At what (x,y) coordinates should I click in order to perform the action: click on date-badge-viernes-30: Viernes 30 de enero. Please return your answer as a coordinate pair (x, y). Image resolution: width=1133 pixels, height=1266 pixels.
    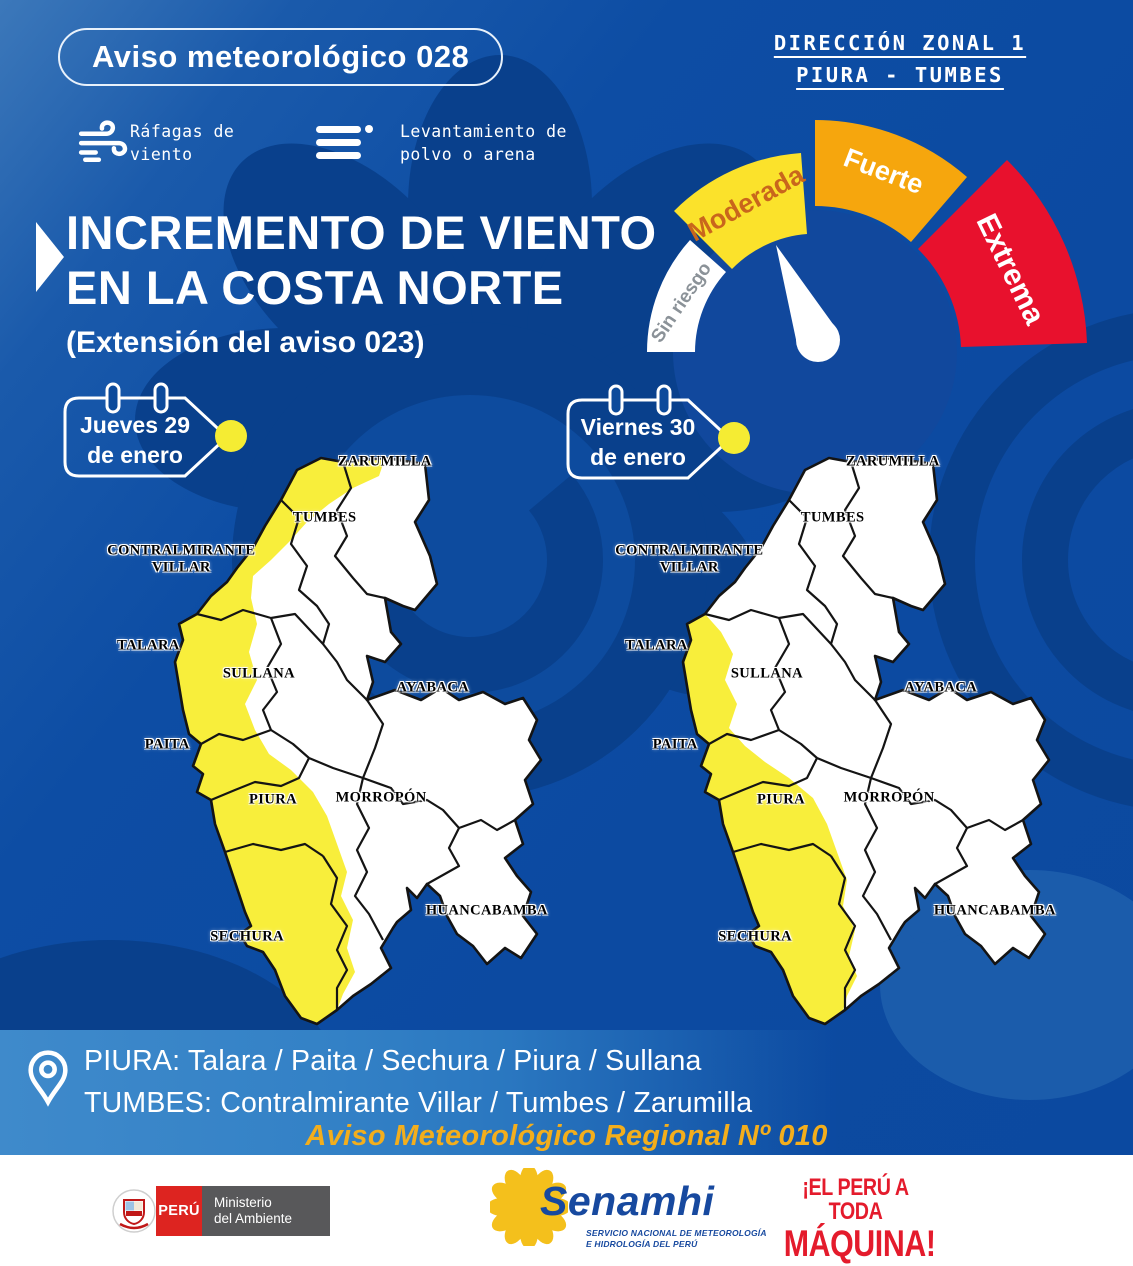
    Looking at the image, I should click on (658, 432).